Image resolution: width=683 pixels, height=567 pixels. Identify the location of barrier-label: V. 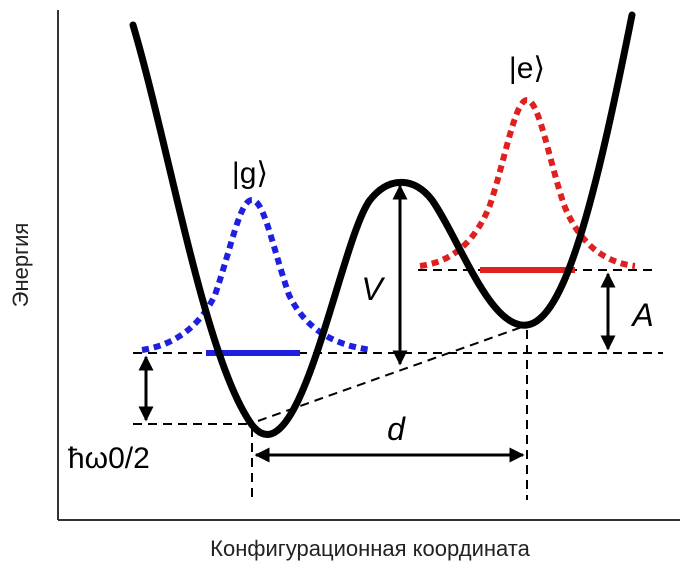
(373, 289).